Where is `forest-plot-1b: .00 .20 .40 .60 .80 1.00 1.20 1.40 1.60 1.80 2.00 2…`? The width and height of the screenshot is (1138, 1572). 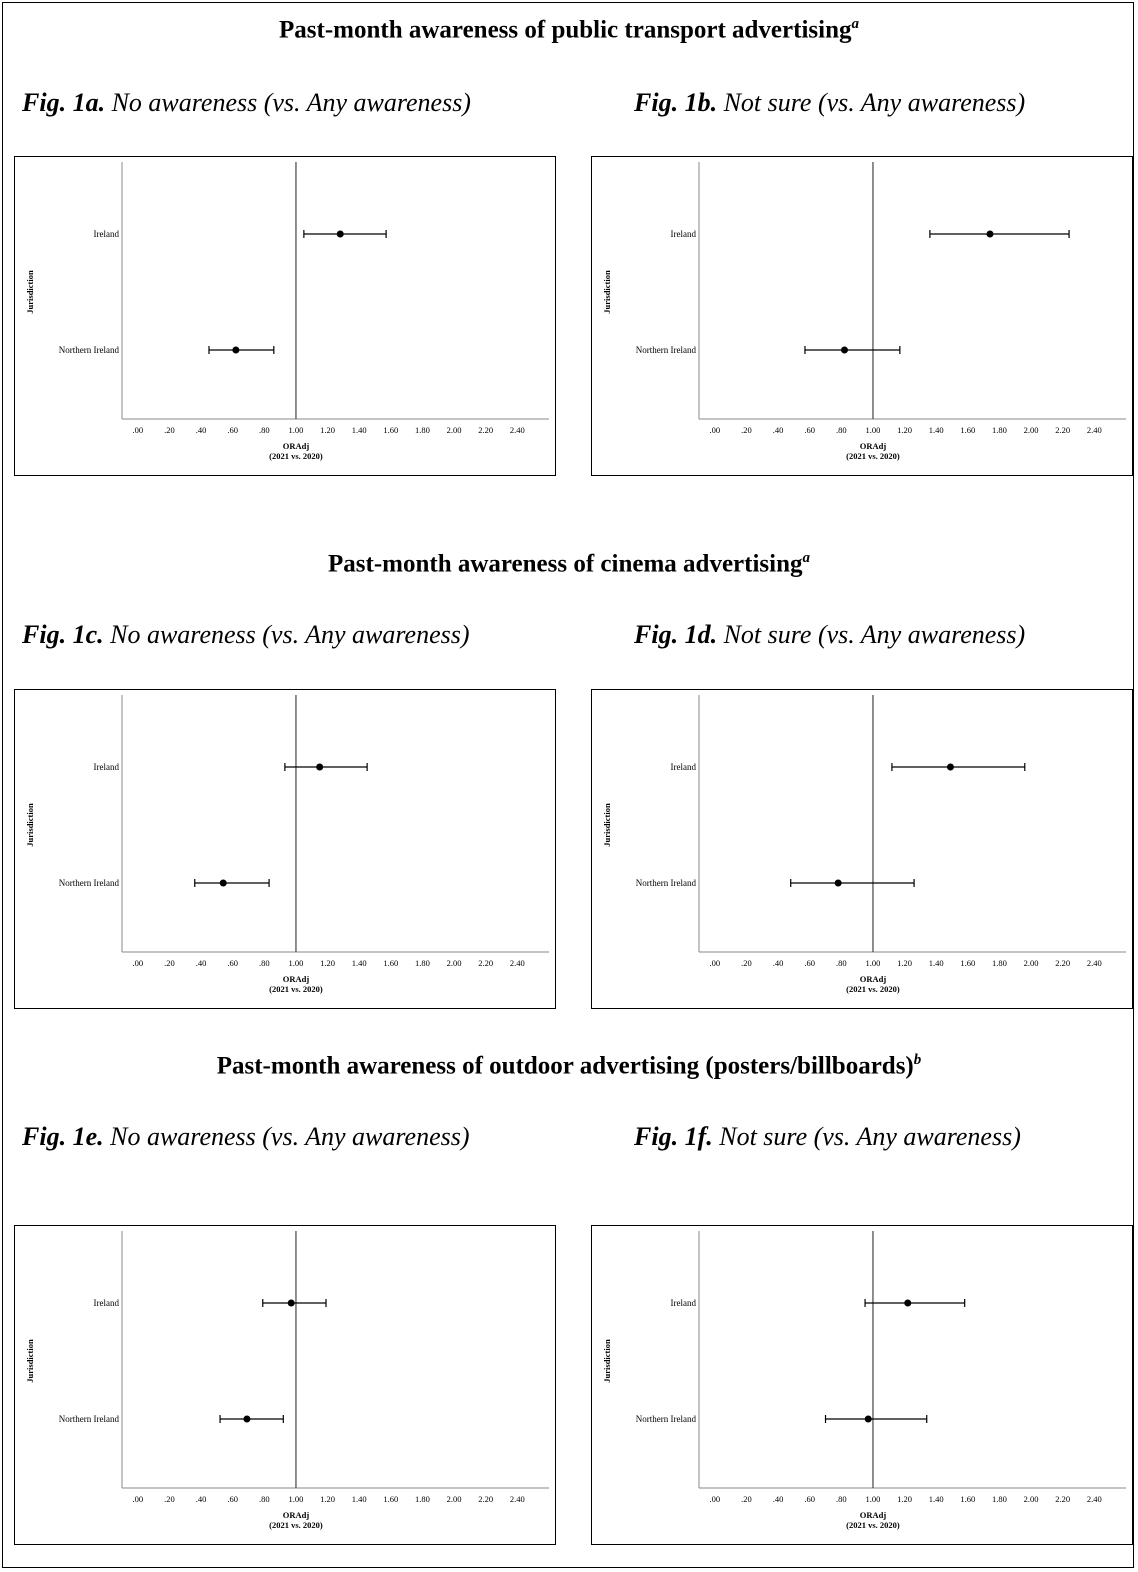 forest-plot-1b: .00 .20 .40 .60 .80 1.00 1.20 1.40 1.60 1.80 2.00 2… is located at coordinates (864, 311).